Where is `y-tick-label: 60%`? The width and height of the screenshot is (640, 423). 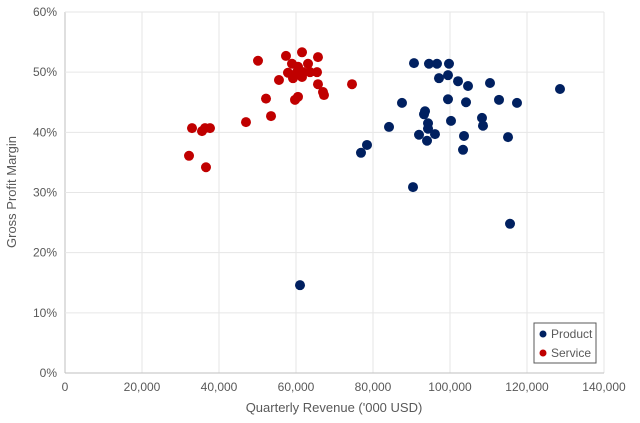 y-tick-label: 60% is located at coordinates (45, 12).